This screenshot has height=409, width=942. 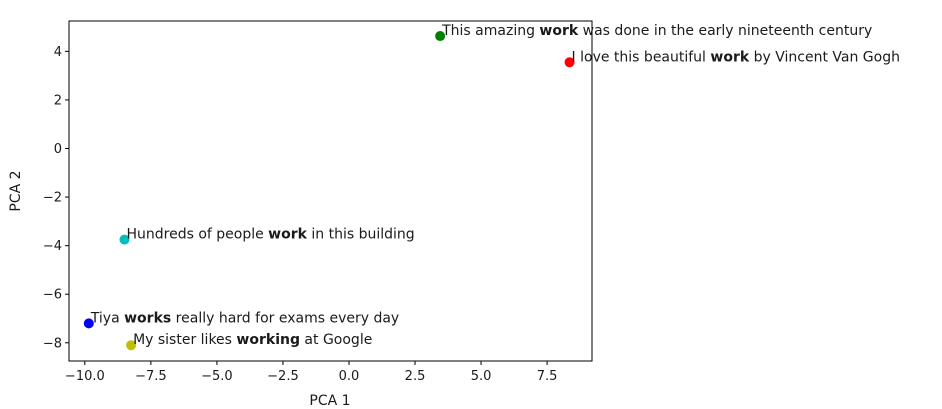 What do you see at coordinates (311, 372) in the screenshot?
I see `x-axis-ticks: −10.0 −7.5 −5.0 −2.5 0.0 2.5 5.0 7.5` at bounding box center [311, 372].